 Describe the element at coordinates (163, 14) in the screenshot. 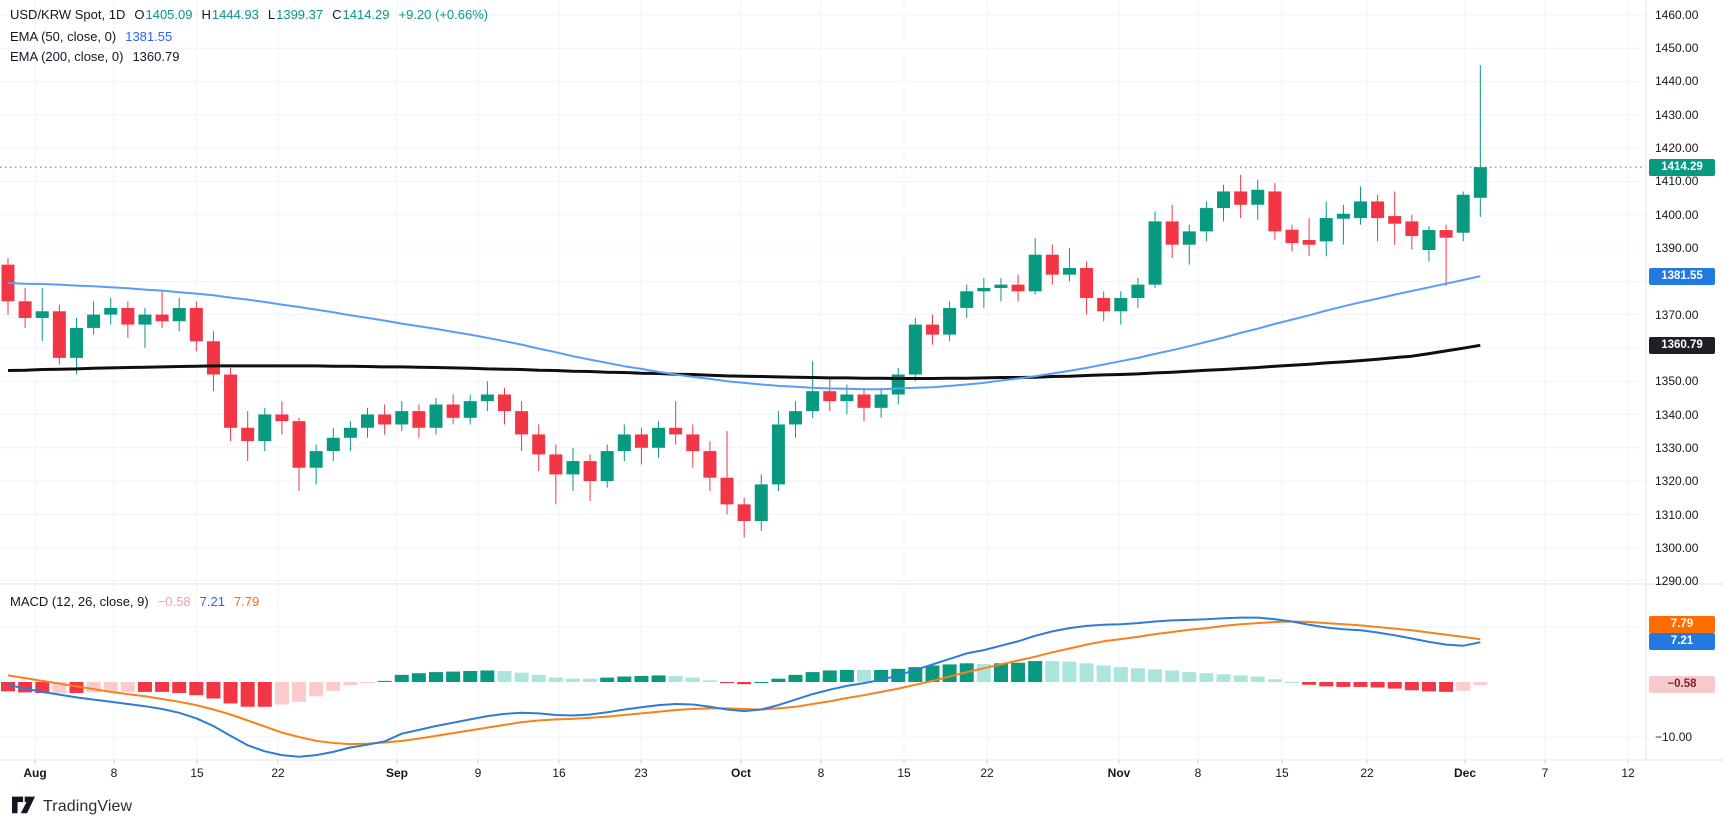

I see `ohlc-open: O 1405.09` at that location.